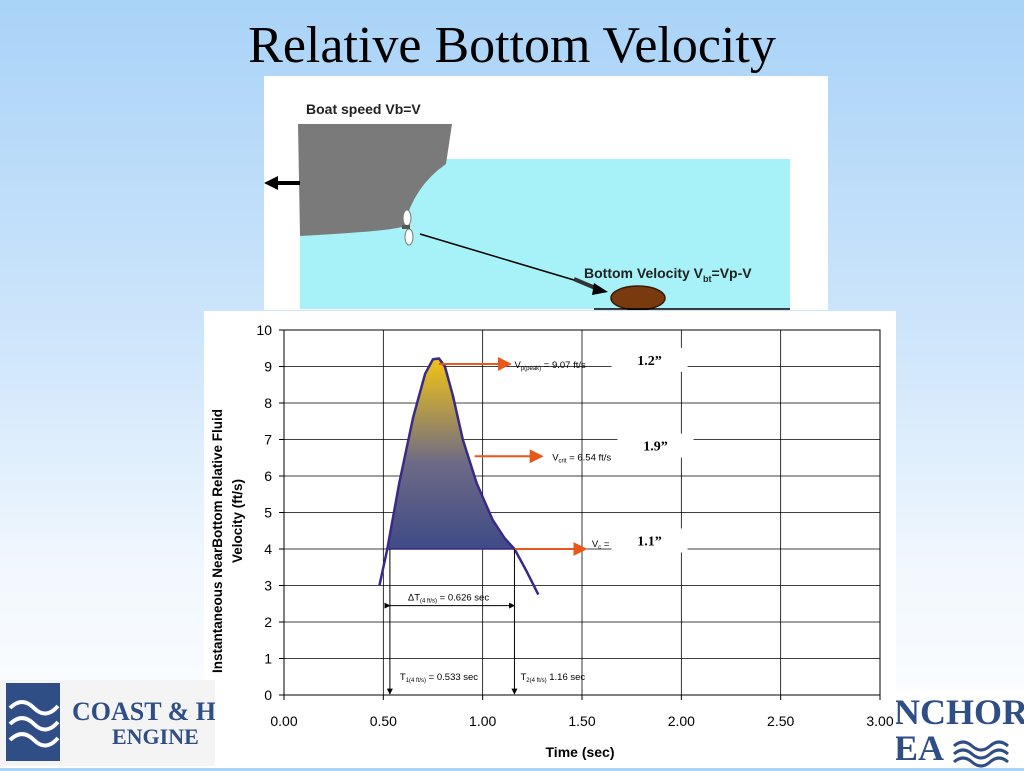 The width and height of the screenshot is (1024, 771). I want to click on y-tick-label: 0, so click(268, 695).